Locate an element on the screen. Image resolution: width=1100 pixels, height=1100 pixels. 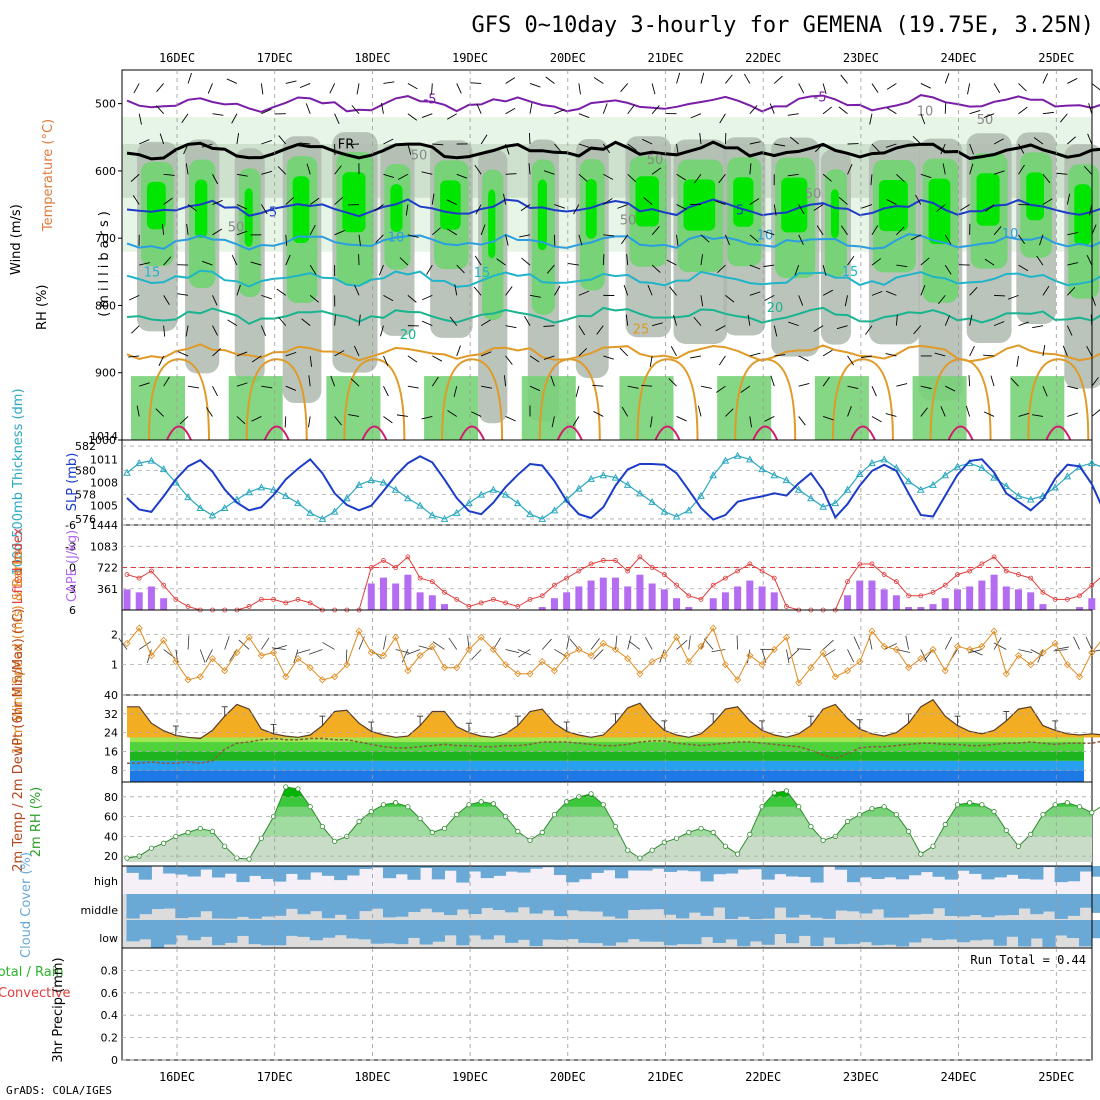
date-label-top: 16DEC is located at coordinates (177, 58).